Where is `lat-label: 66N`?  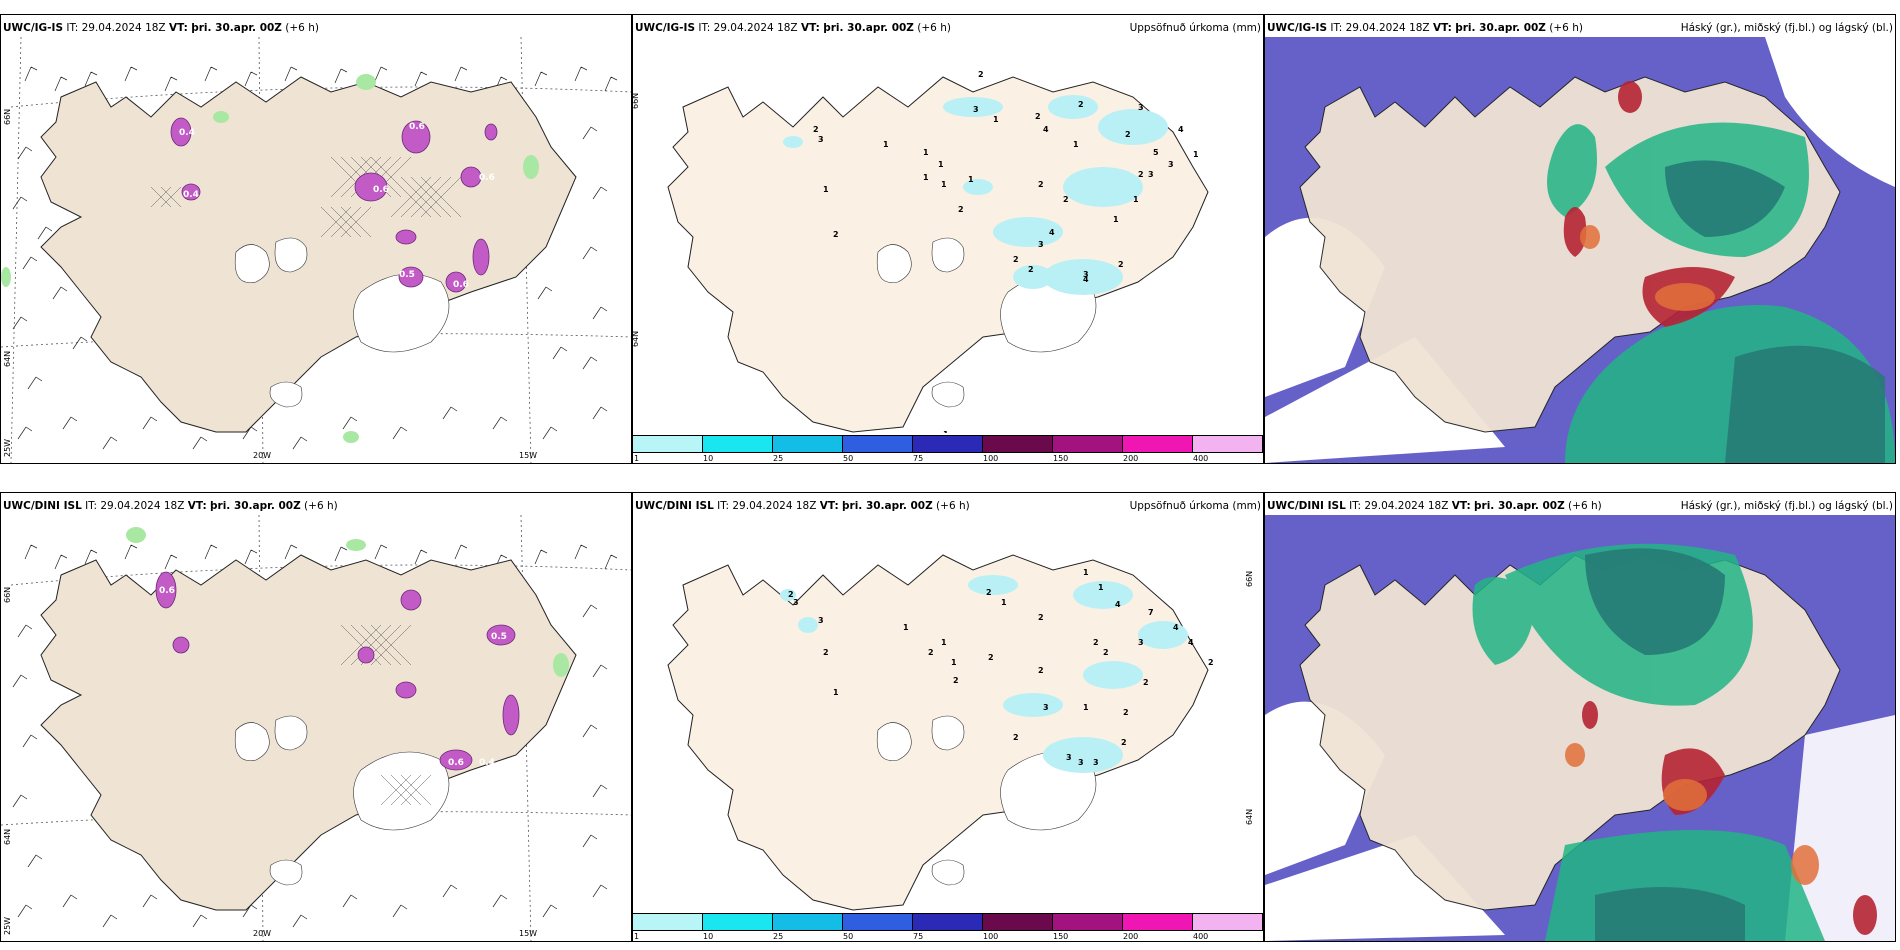
lat-label: 66N is located at coordinates (636, 100).